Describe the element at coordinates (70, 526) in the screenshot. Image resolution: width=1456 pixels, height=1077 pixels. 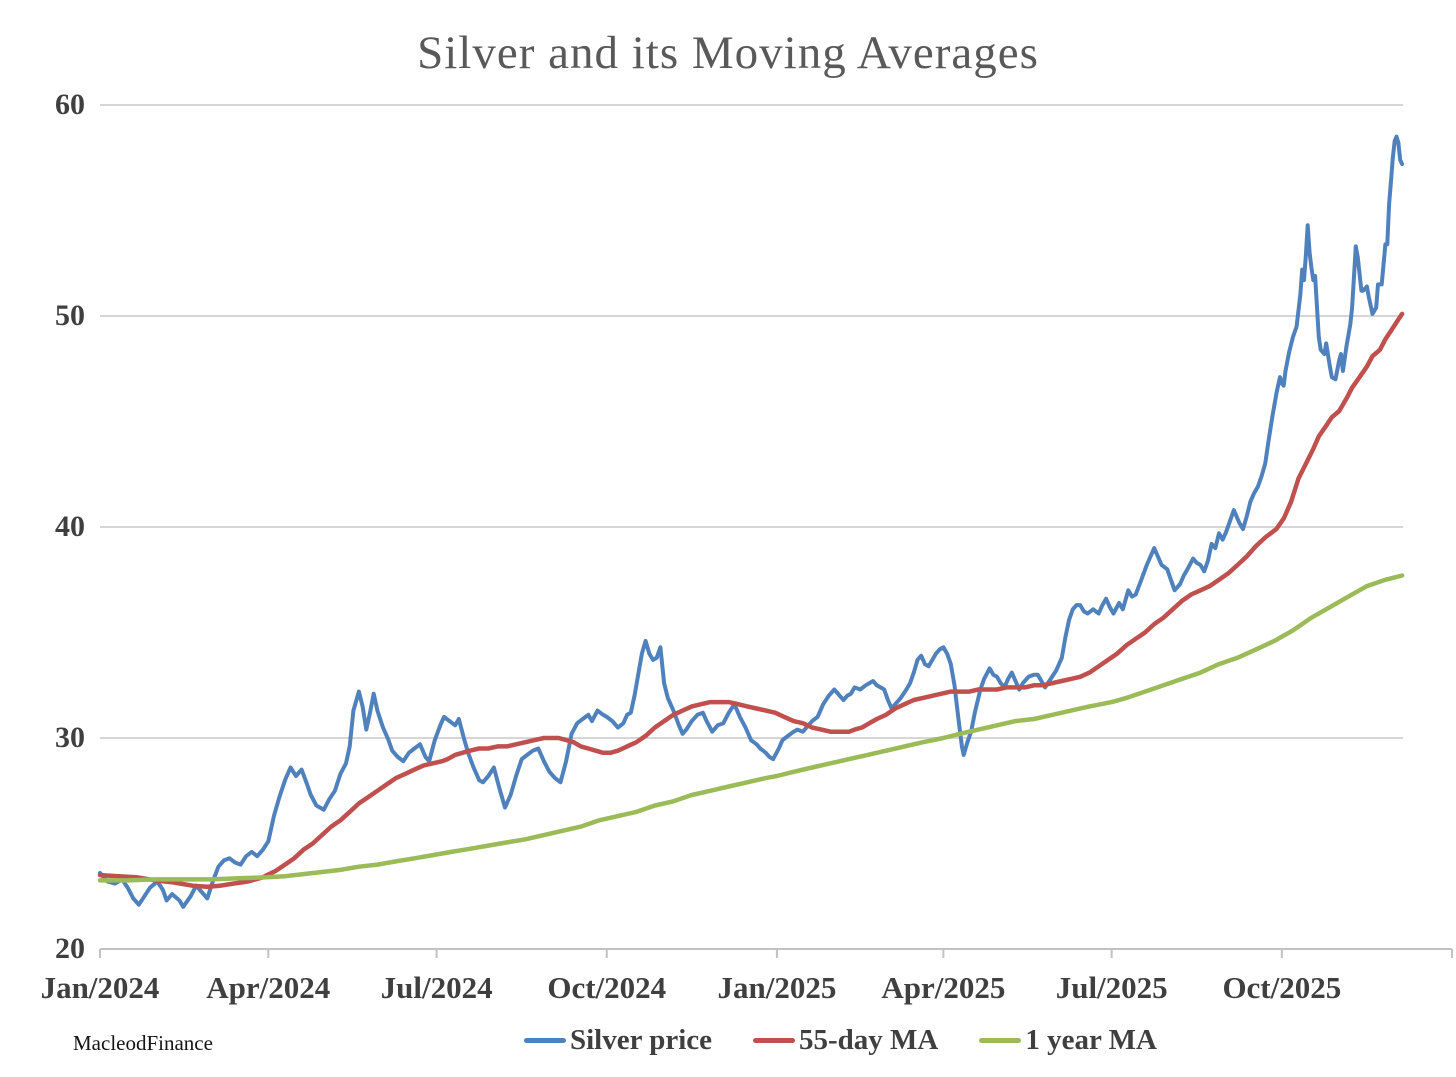
I see `y-axis-label-40: 40` at that location.